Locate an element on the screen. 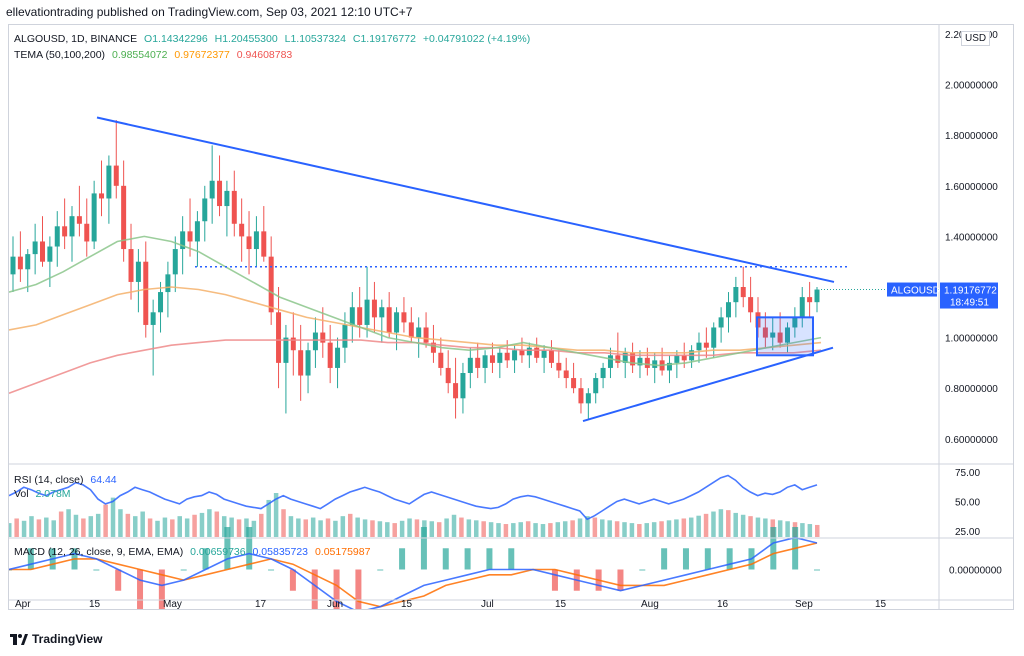 The width and height of the screenshot is (1024, 656). tema-100-line is located at coordinates (415, 320).